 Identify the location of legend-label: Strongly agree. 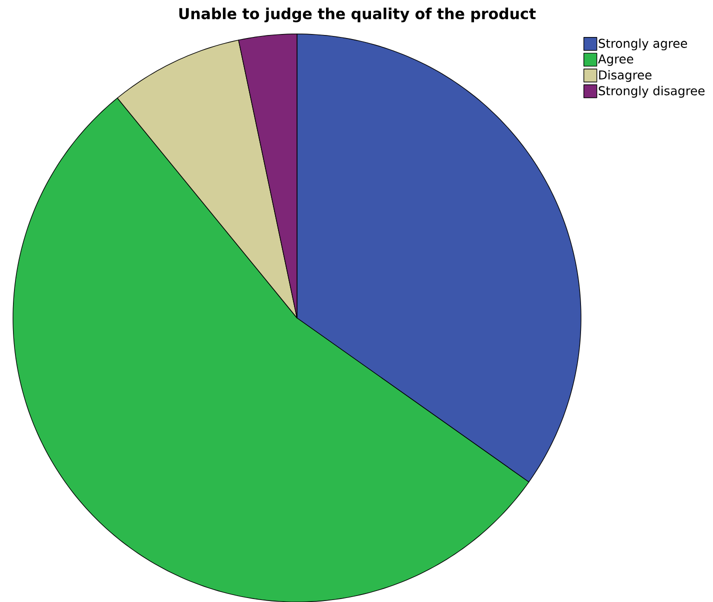
(643, 44).